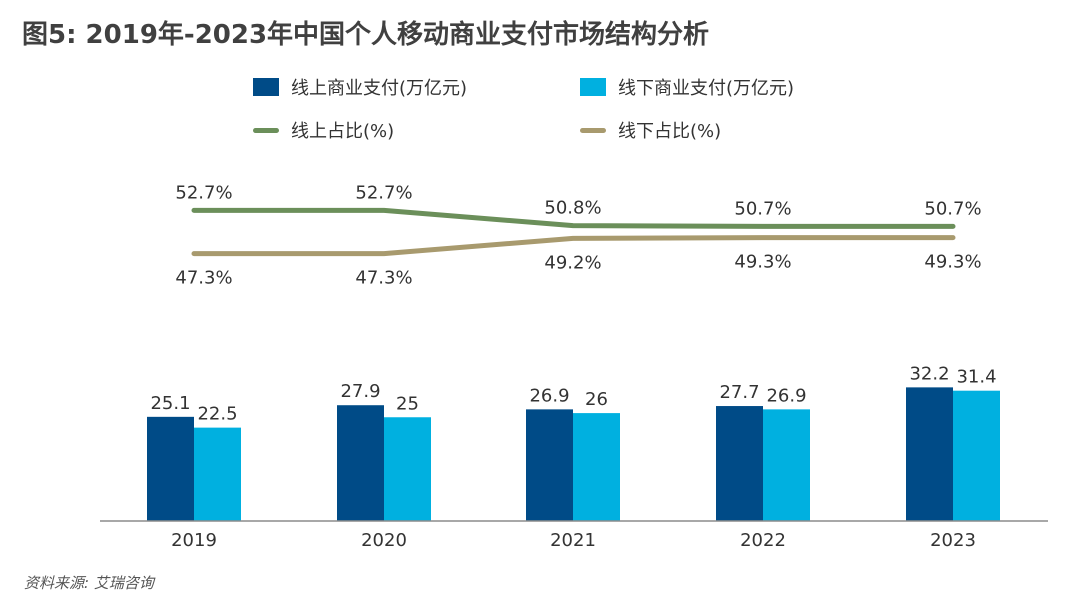 The height and width of the screenshot is (614, 1080). I want to click on line-label-offline-2020: 47.3%, so click(383, 278).